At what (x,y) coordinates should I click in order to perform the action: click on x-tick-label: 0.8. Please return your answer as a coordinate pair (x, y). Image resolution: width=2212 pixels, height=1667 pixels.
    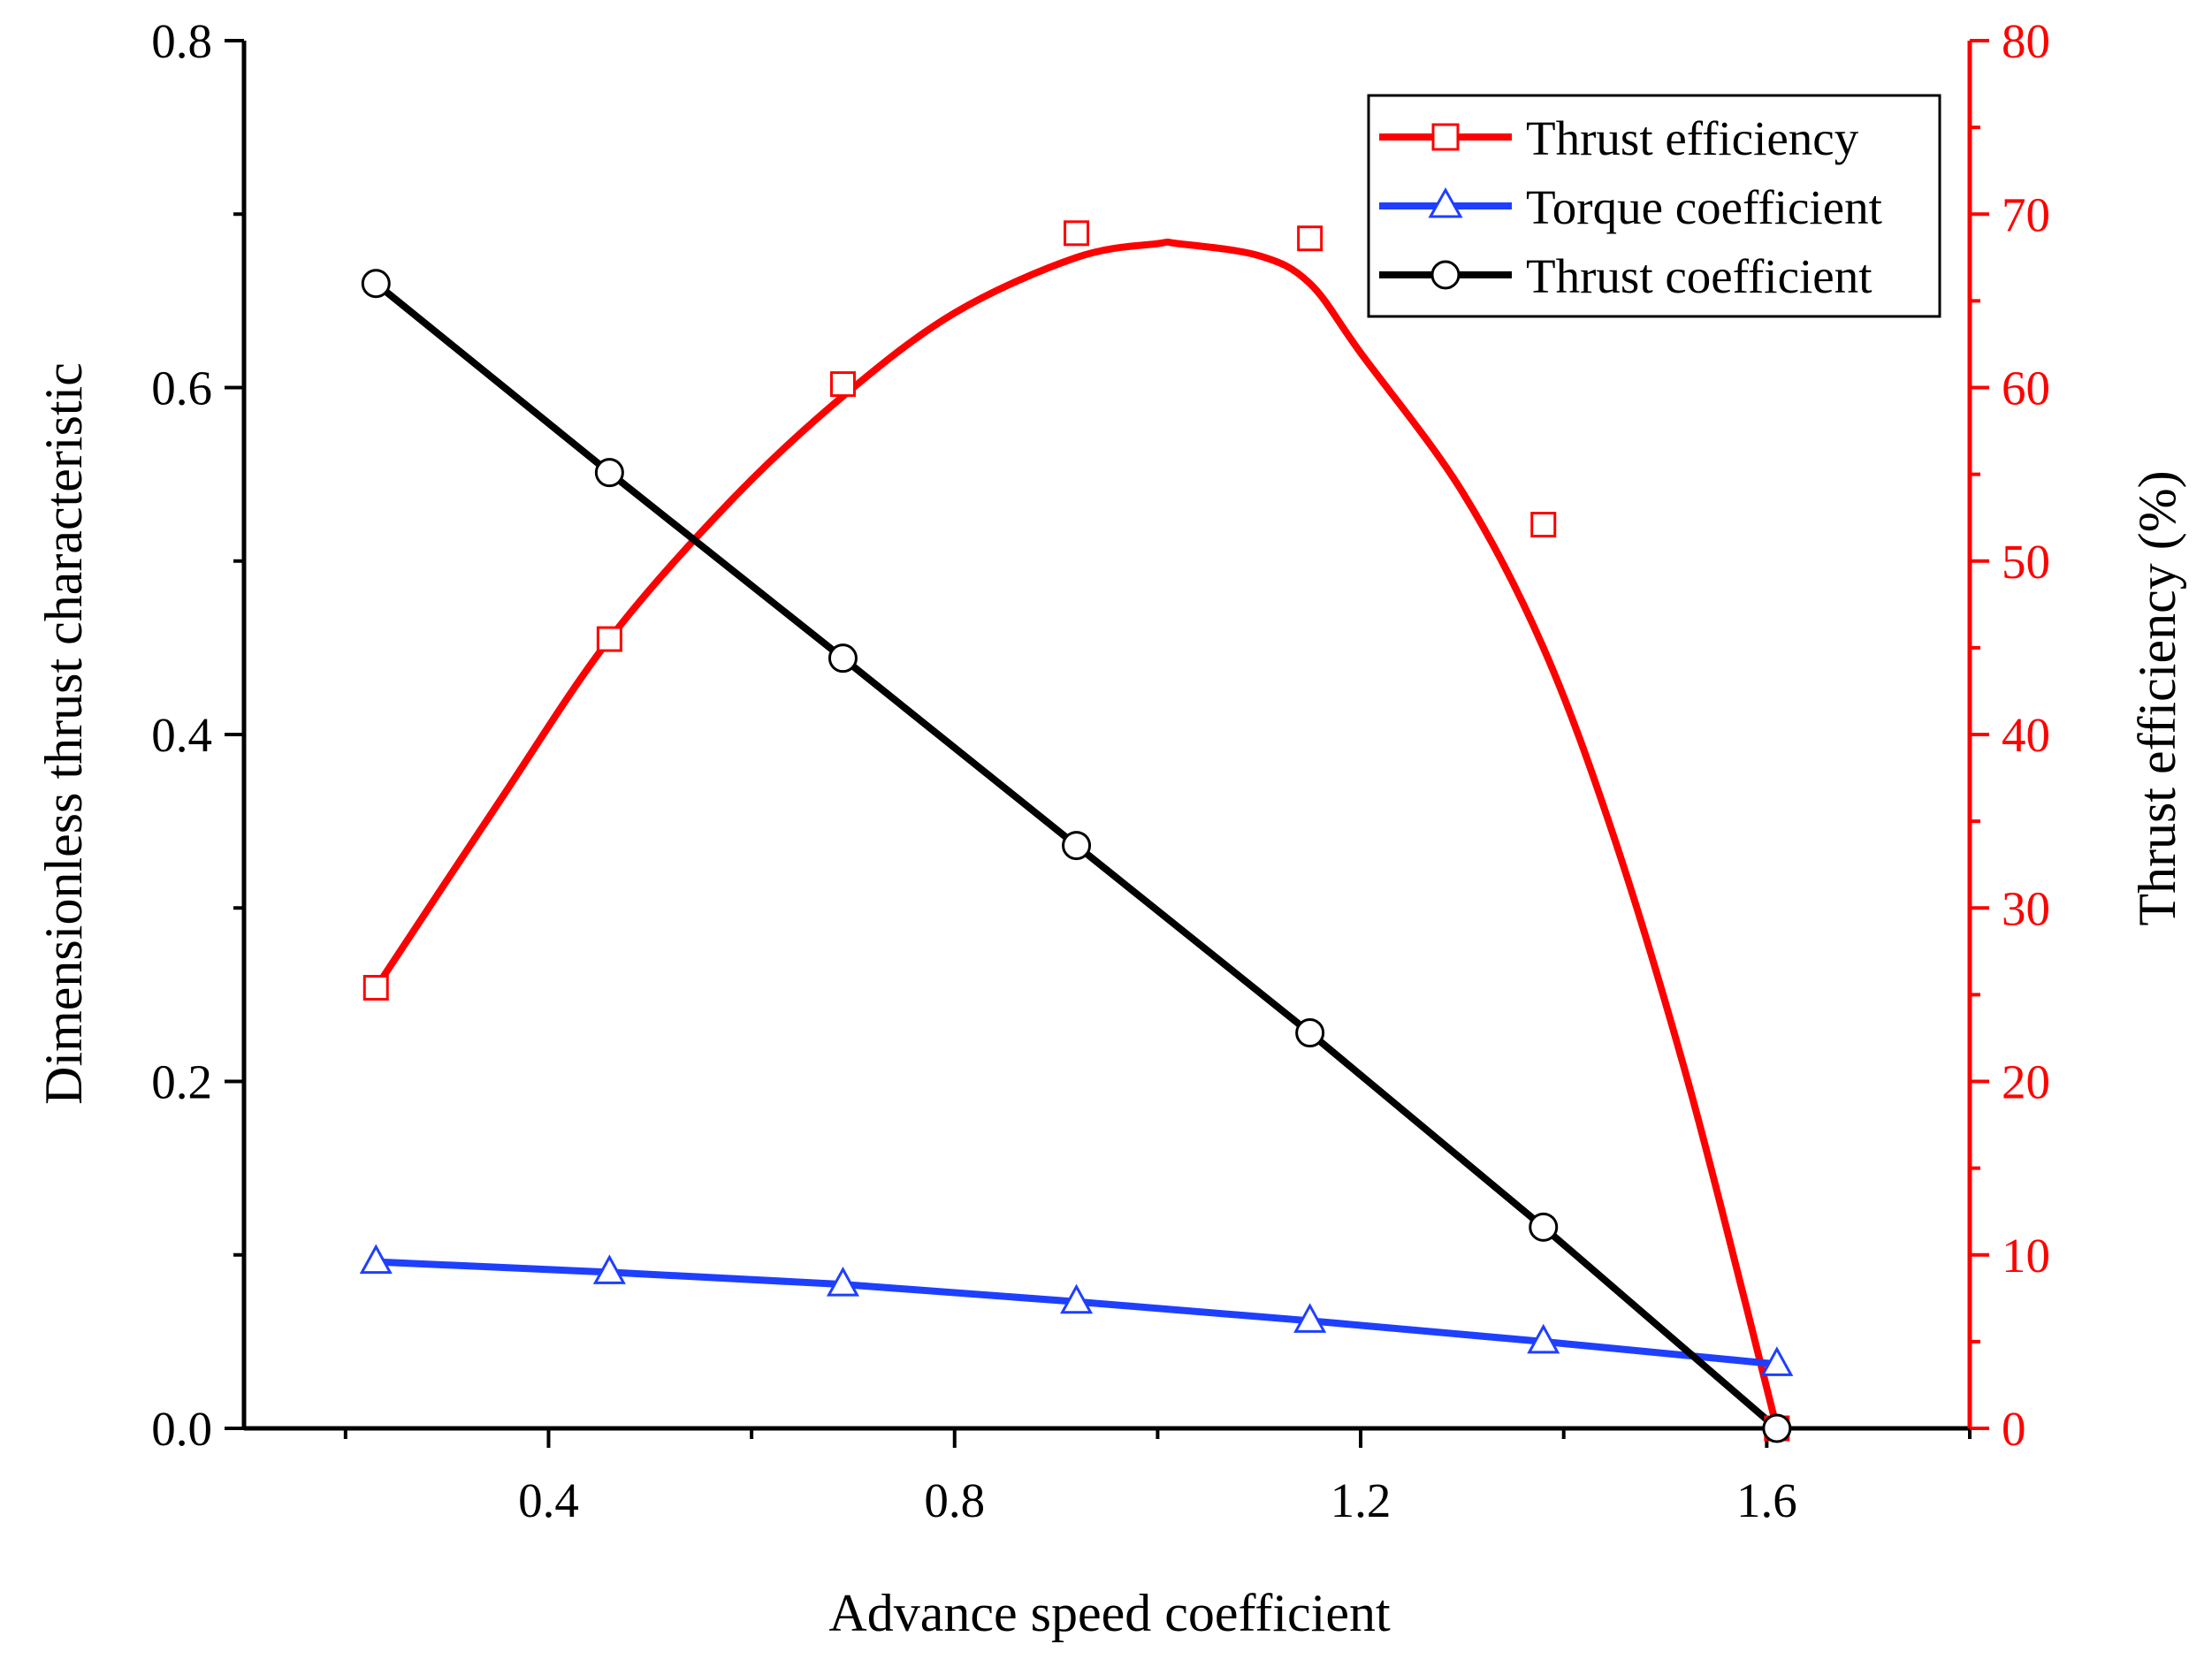
    Looking at the image, I should click on (954, 1500).